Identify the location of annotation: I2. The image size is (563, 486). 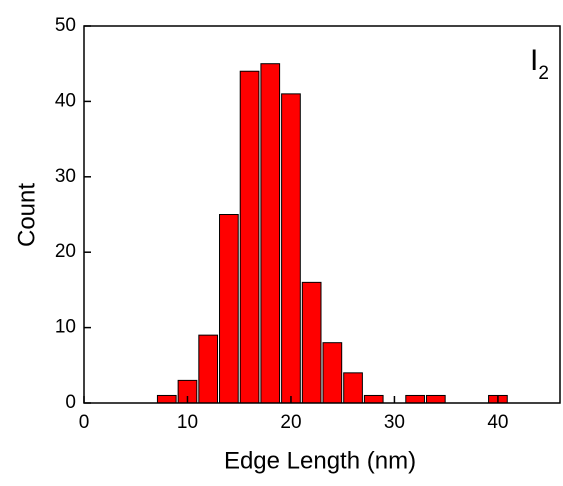
(539, 64).